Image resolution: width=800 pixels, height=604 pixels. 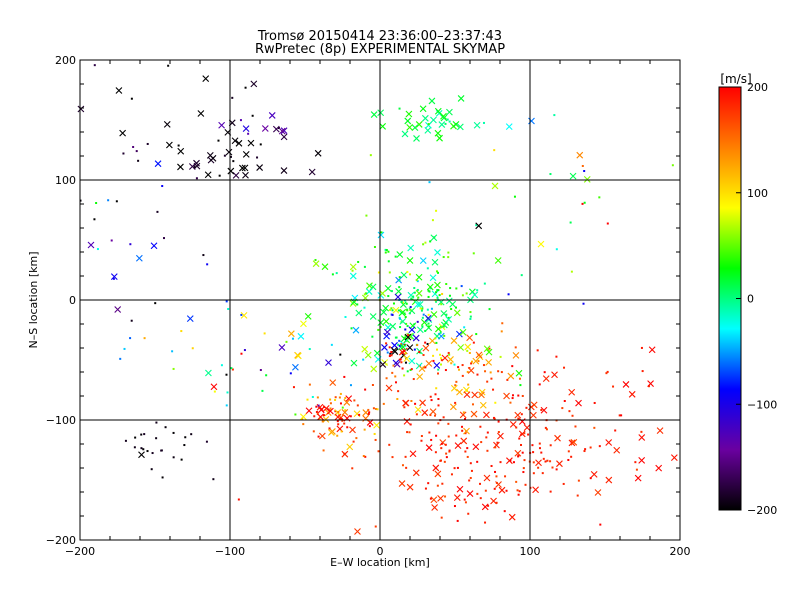 I want to click on x-tick-label: 100, so click(x=530, y=551).